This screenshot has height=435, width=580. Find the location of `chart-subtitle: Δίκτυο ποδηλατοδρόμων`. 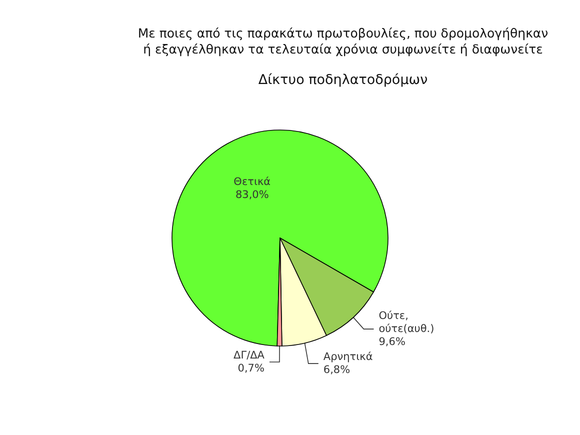

chart-subtitle: Δίκτυο ποδηλατοδρόμων is located at coordinates (343, 80).